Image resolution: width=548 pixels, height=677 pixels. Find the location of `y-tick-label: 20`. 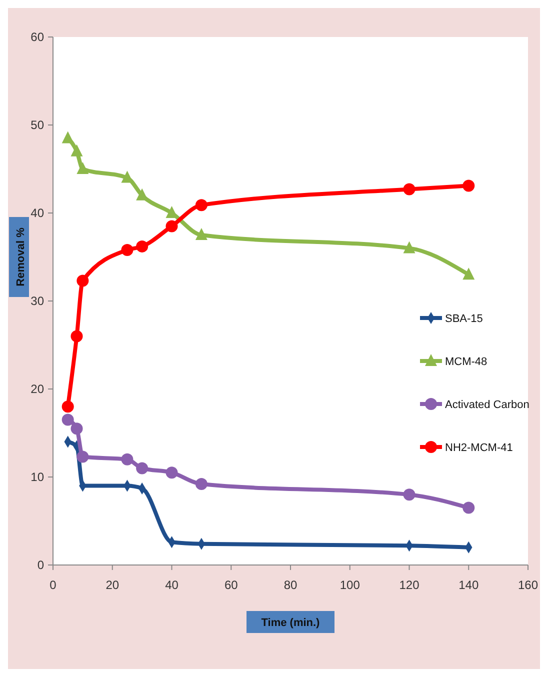

y-tick-label: 20 is located at coordinates (37, 389).